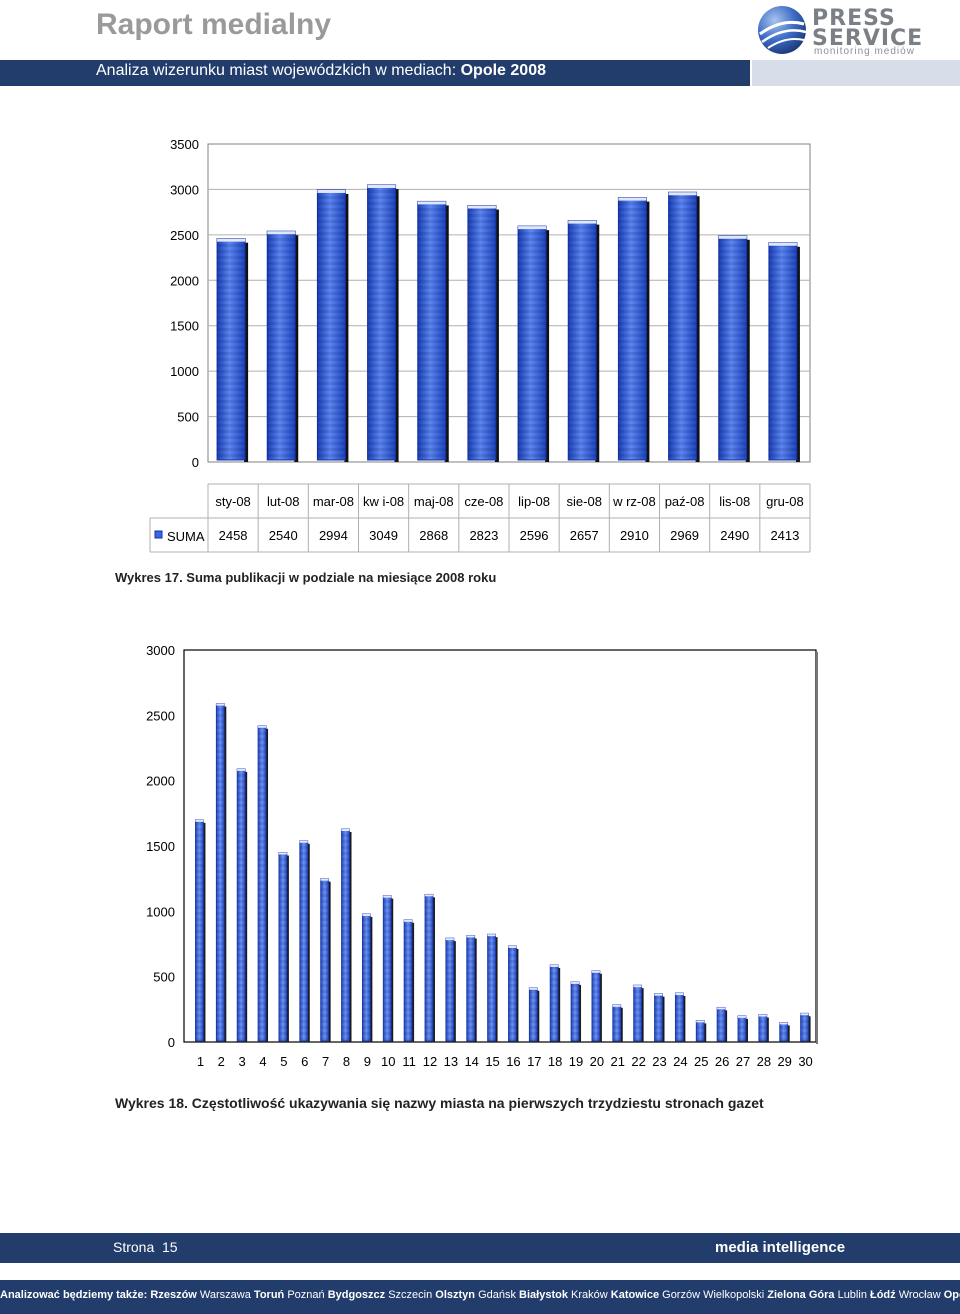 This screenshot has height=1314, width=960. Describe the element at coordinates (333, 535) in the screenshot. I see `chart1-data-label: 2994` at that location.